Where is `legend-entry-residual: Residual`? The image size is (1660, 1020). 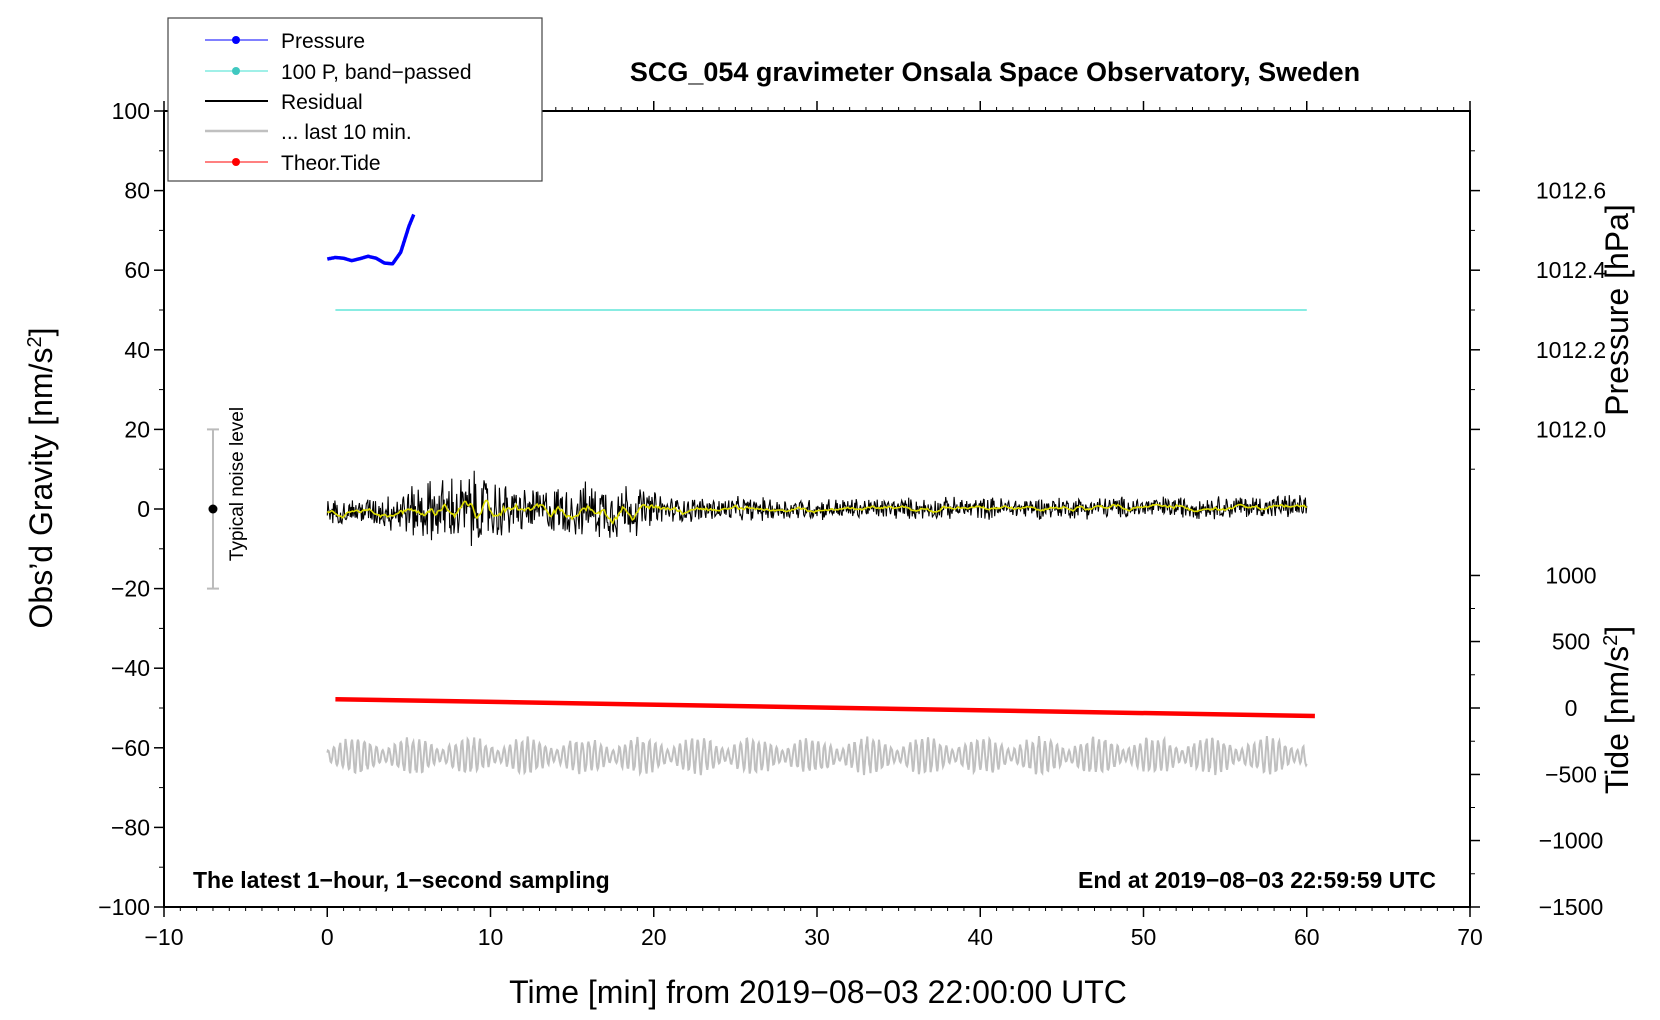 legend-entry-residual: Residual is located at coordinates (284, 102).